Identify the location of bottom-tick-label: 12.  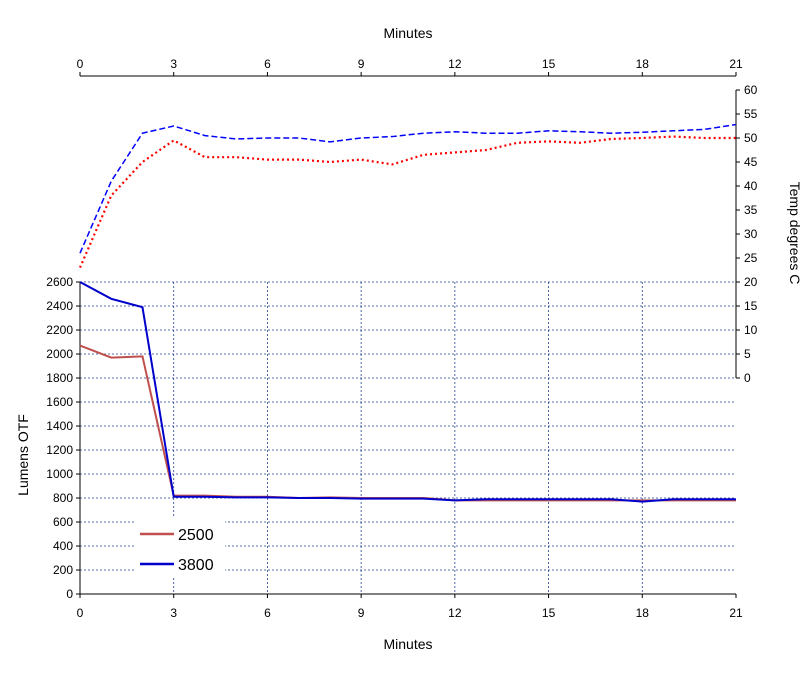
(455, 613).